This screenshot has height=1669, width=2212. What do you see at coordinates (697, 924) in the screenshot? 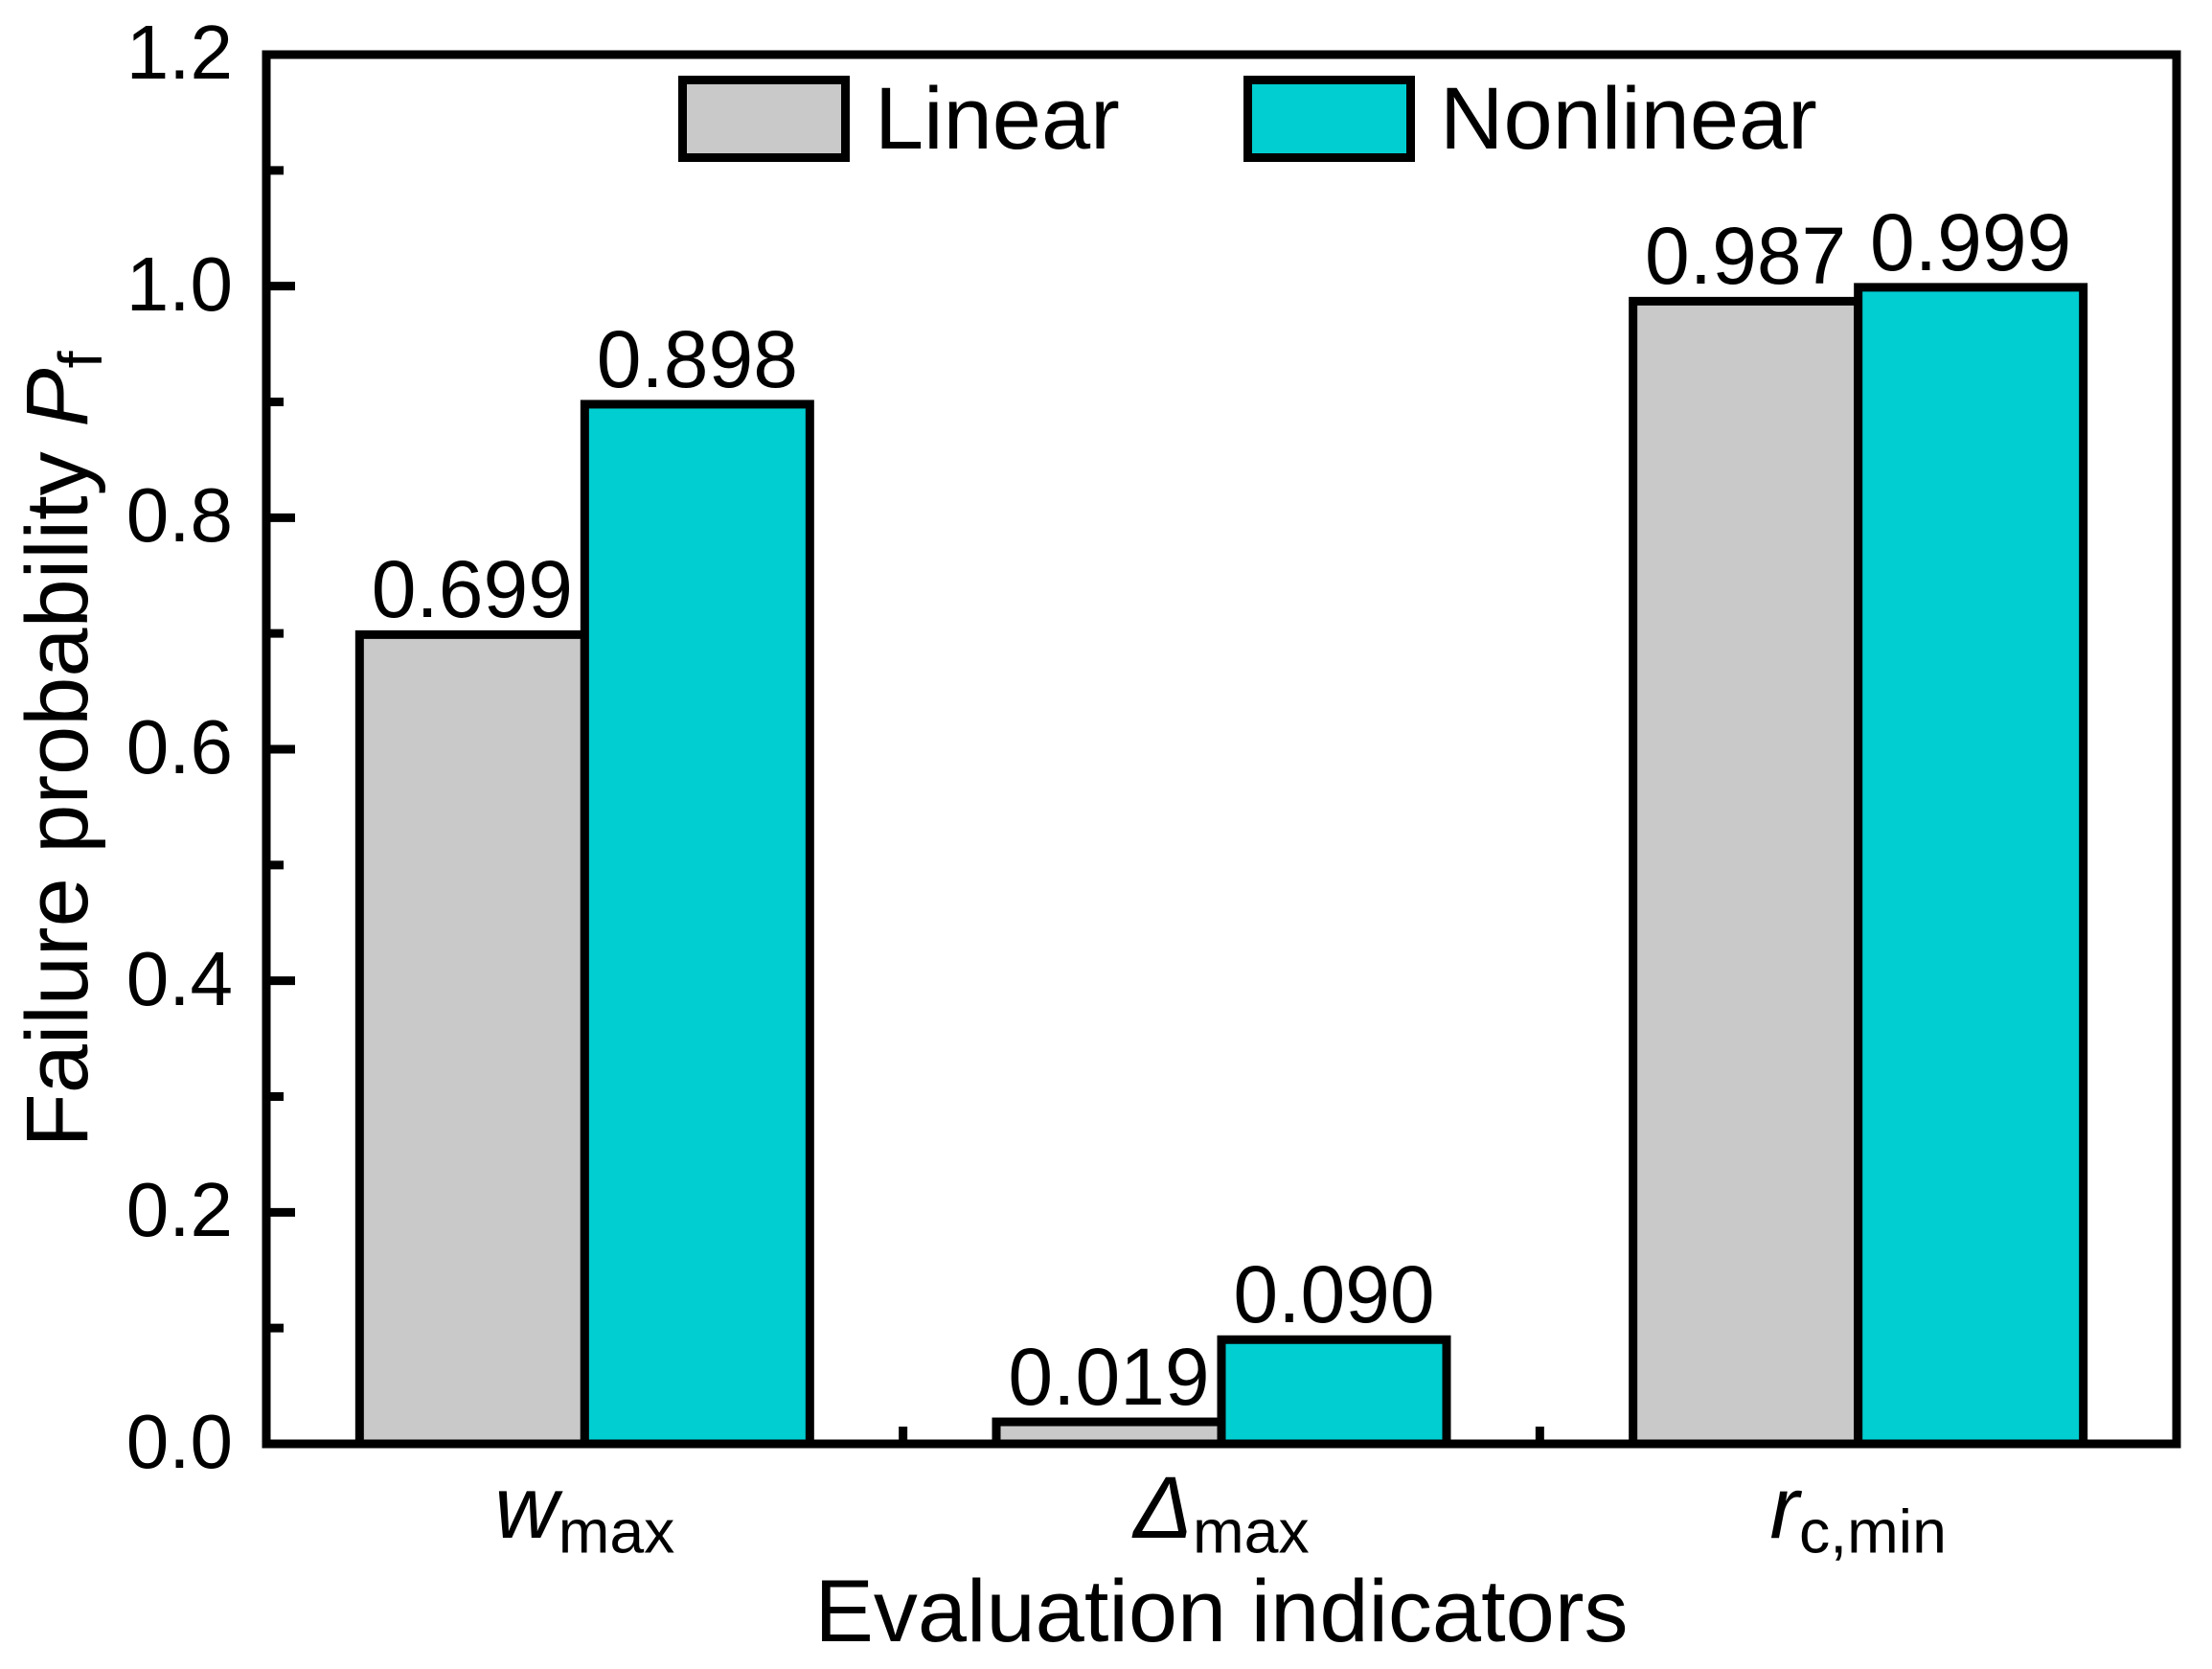
I see `bar-nonlinear-cat0` at bounding box center [697, 924].